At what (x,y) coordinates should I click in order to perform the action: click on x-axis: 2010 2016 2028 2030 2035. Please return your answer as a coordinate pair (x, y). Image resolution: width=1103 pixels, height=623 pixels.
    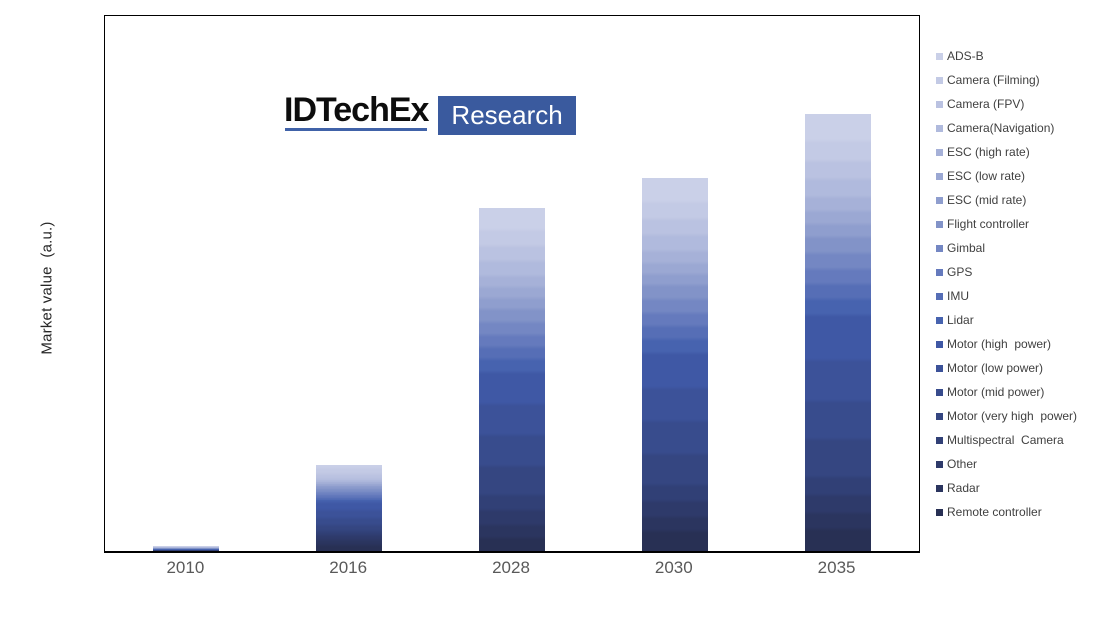
    Looking at the image, I should click on (512, 570).